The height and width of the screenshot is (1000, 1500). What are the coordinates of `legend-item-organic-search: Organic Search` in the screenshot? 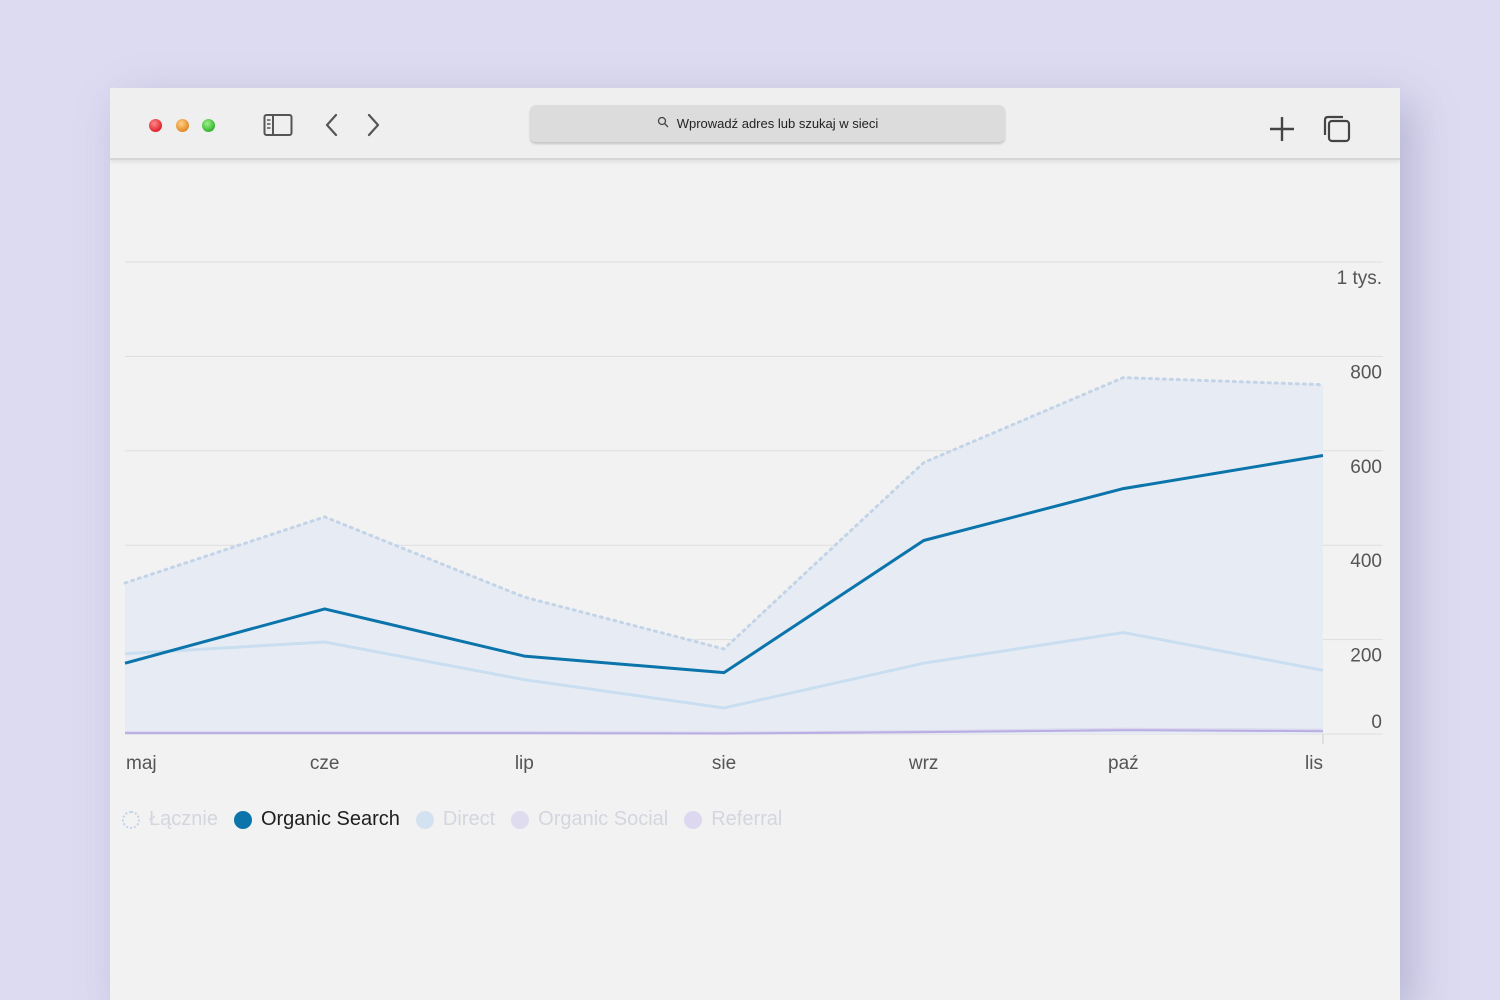 It's located at (316, 819).